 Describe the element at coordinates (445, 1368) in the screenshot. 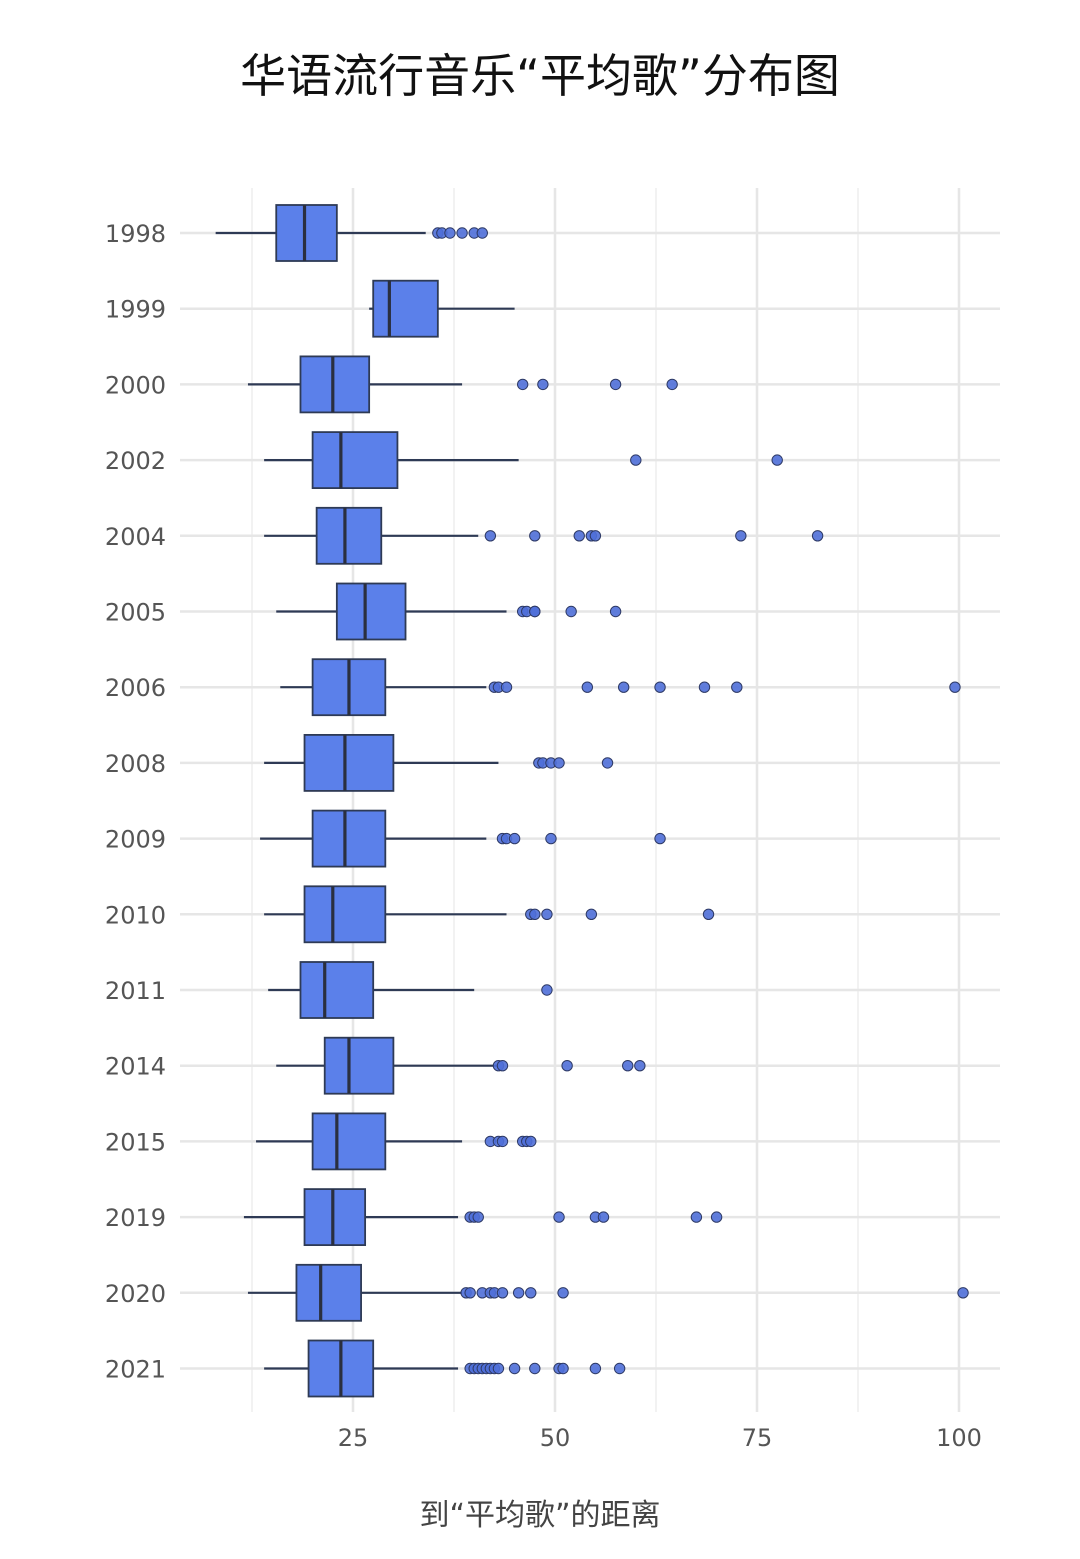

I see `box-2021` at that location.